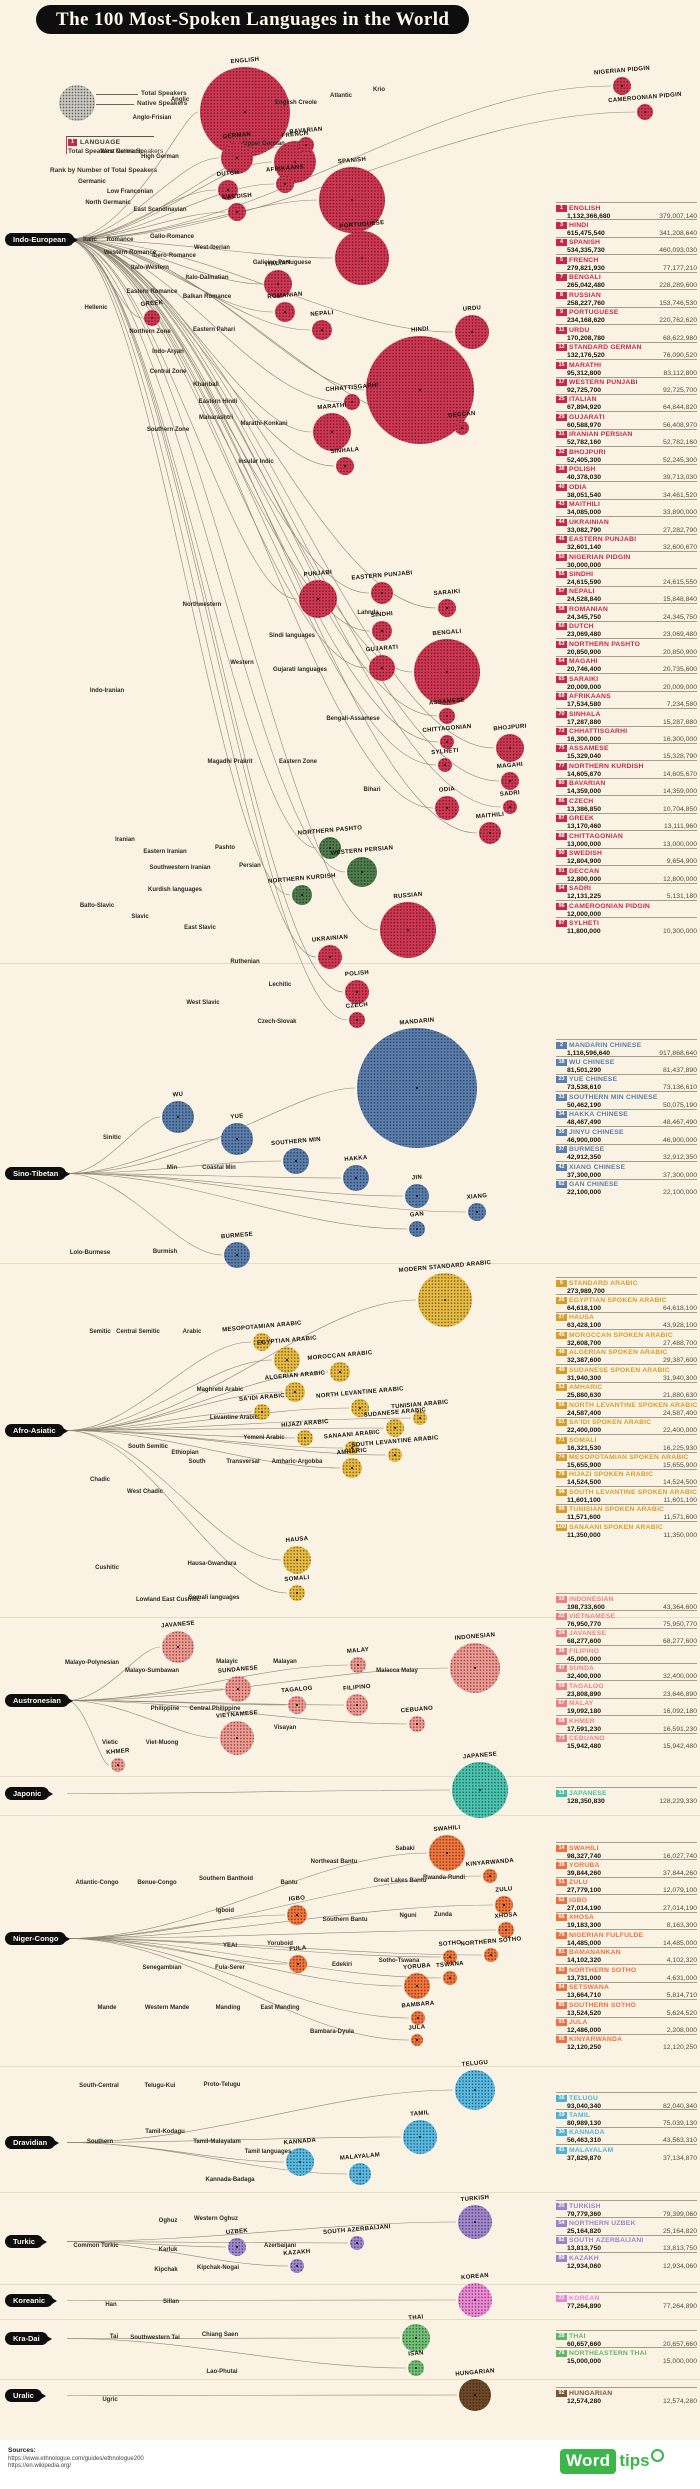 Image resolution: width=700 pixels, height=2489 pixels. Describe the element at coordinates (603, 906) in the screenshot. I see `entry-name-line: 96 CAMEROONIAN PIDGIN` at that location.